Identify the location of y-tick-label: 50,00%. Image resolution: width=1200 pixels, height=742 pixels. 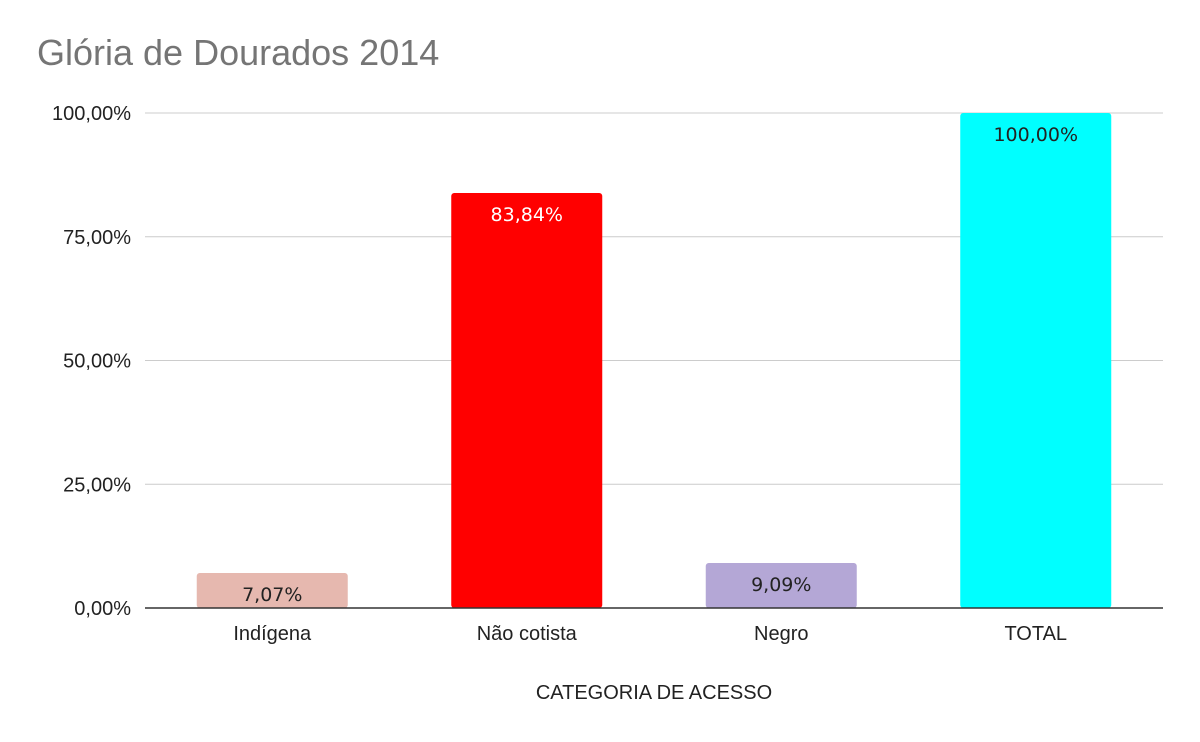
(97, 362).